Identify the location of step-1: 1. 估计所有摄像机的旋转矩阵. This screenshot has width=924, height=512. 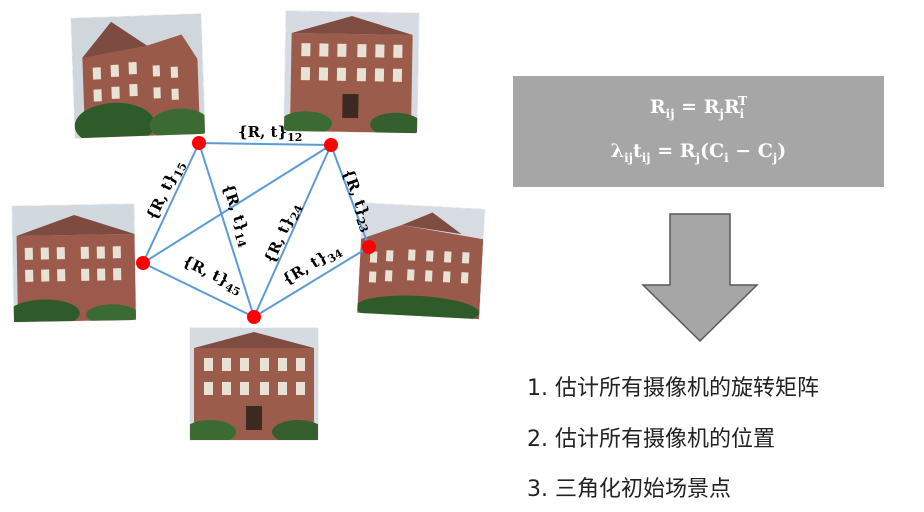
(673, 388).